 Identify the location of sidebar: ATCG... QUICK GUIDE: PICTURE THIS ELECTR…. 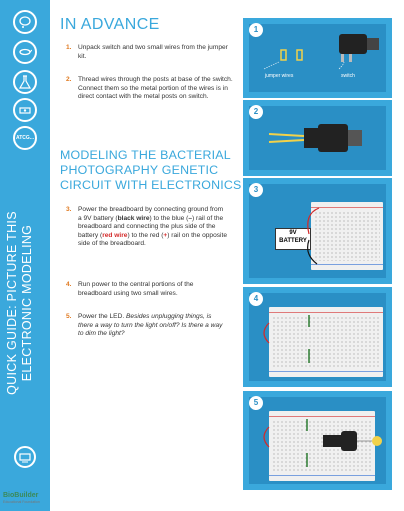
(25, 255).